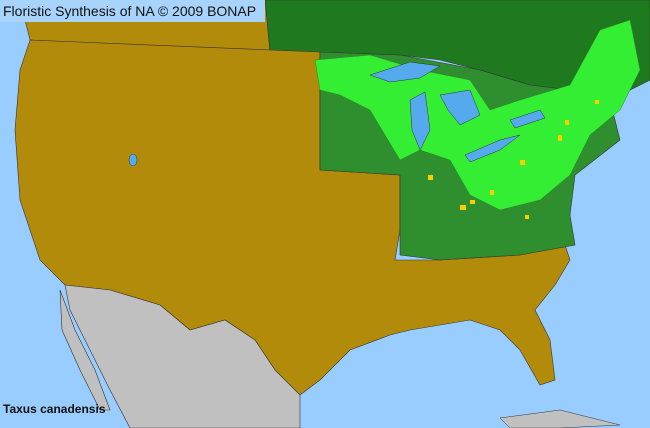  Describe the element at coordinates (54, 409) in the screenshot. I see `species-name: Taxus canadensis` at that location.